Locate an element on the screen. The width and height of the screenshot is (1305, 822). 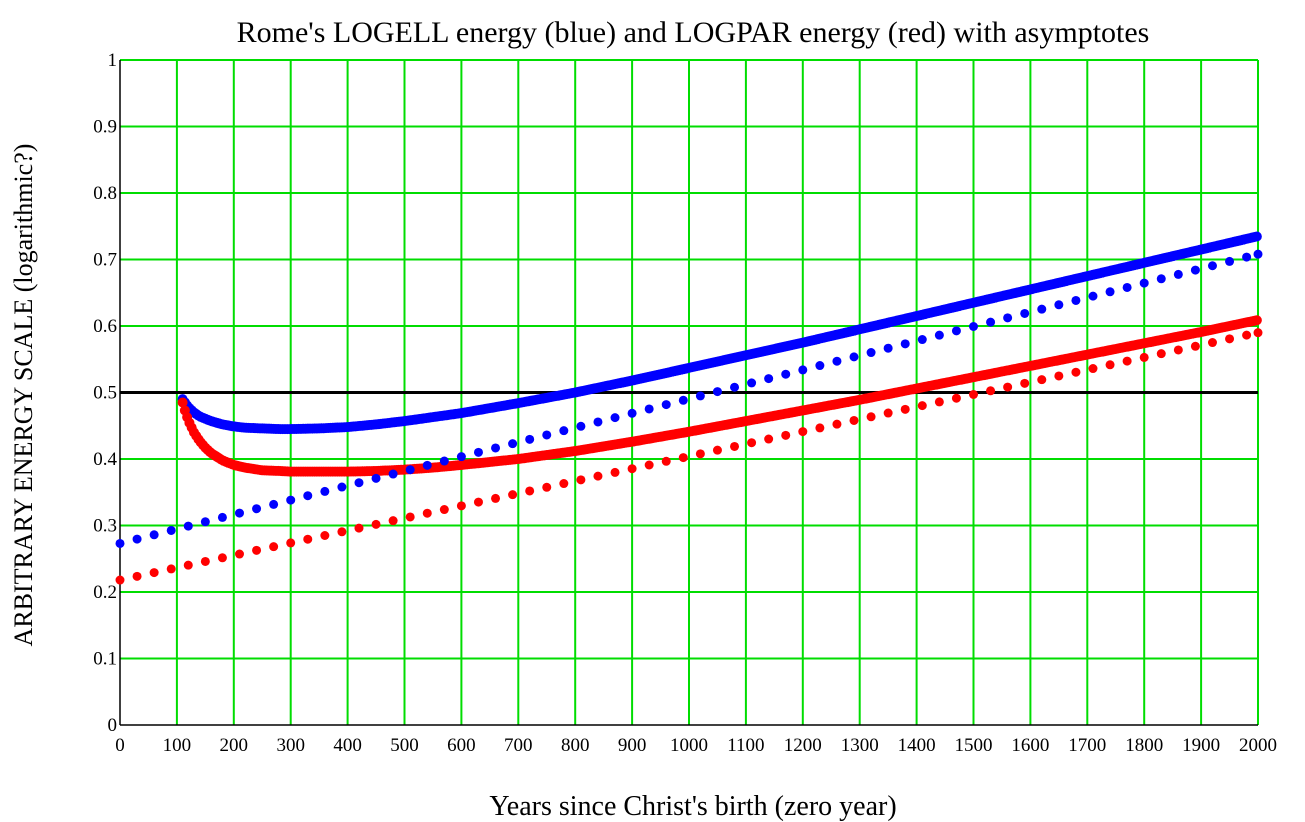
x-tick-label: 1300 is located at coordinates (860, 745).